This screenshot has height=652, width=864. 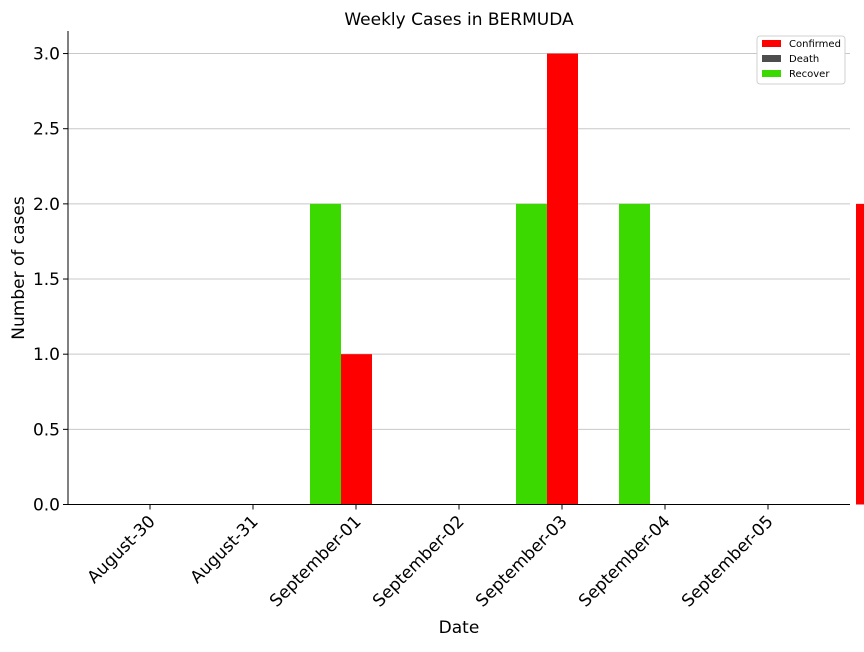 I want to click on x-tick-label: August-31, so click(x=225, y=550).